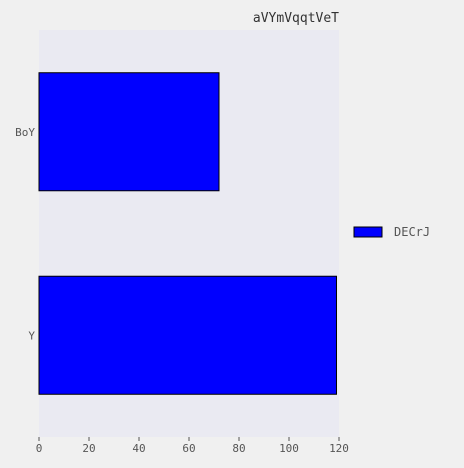 This screenshot has width=464, height=468. What do you see at coordinates (391, 232) in the screenshot?
I see `legend: DECrJ` at bounding box center [391, 232].